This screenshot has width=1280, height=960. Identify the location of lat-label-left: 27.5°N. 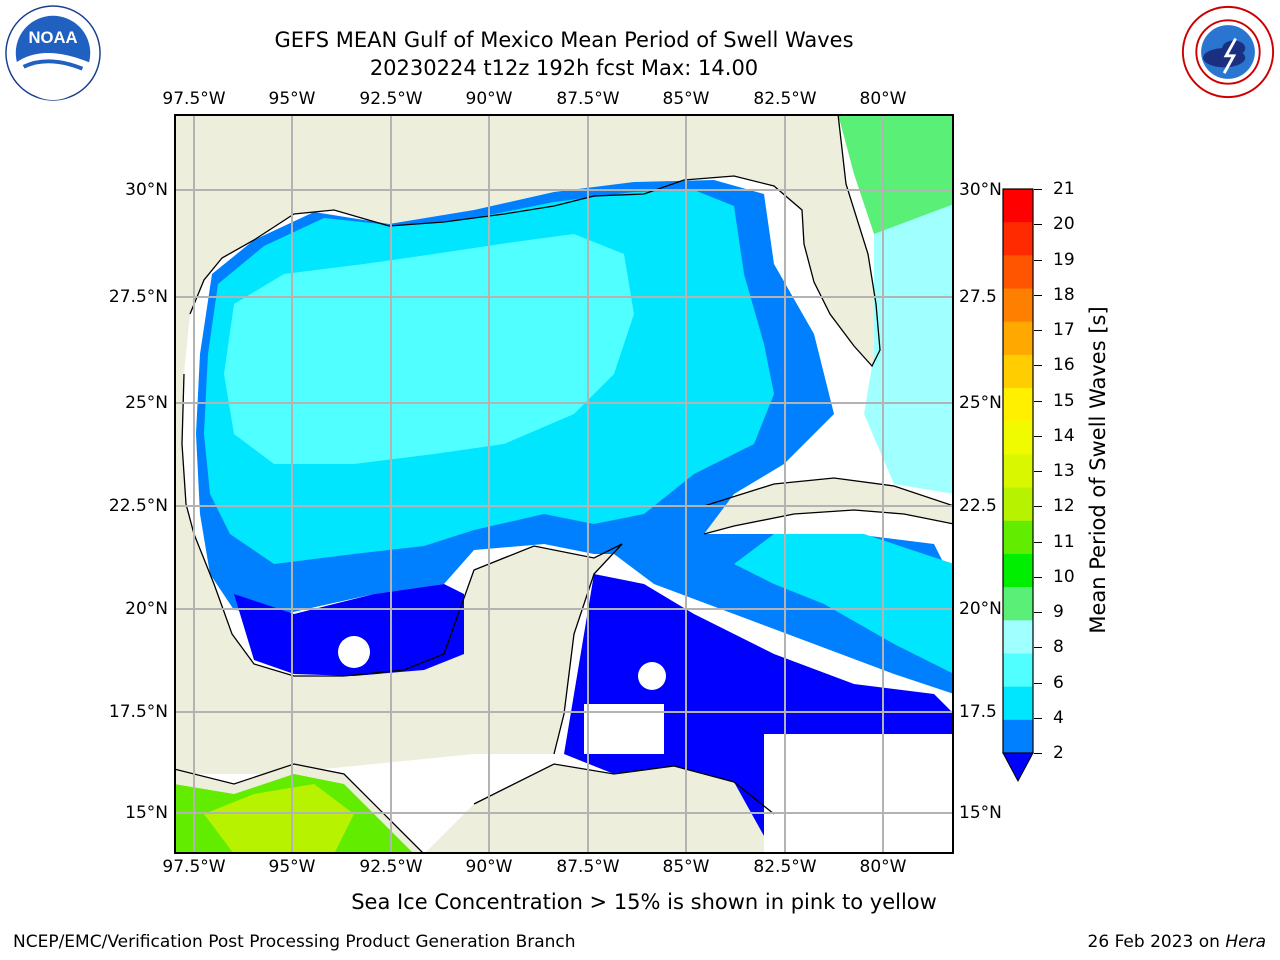
(138, 297).